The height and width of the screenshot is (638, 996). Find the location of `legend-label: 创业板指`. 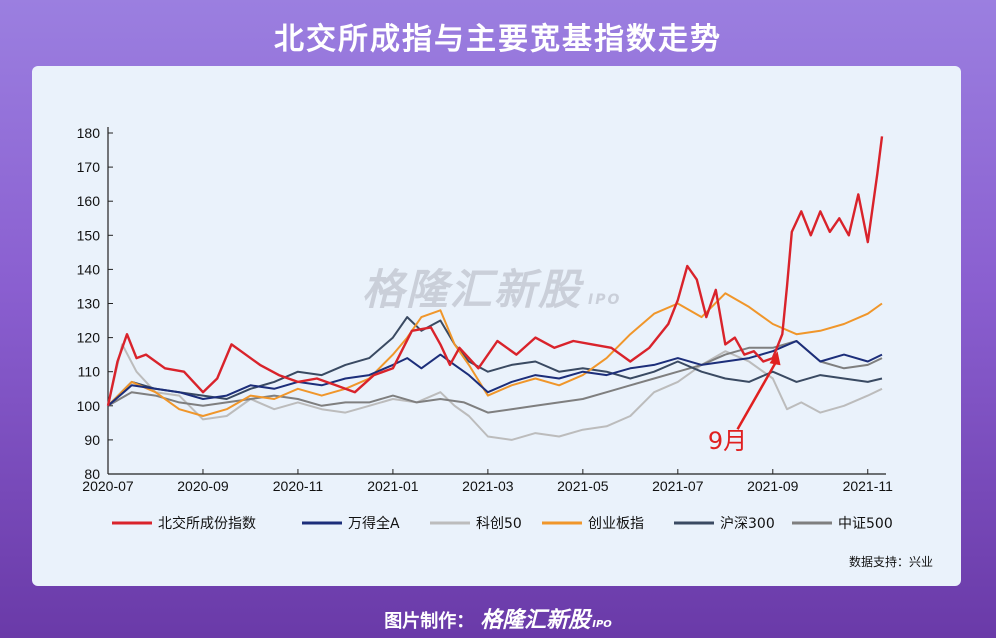

legend-label: 创业板指 is located at coordinates (616, 524).